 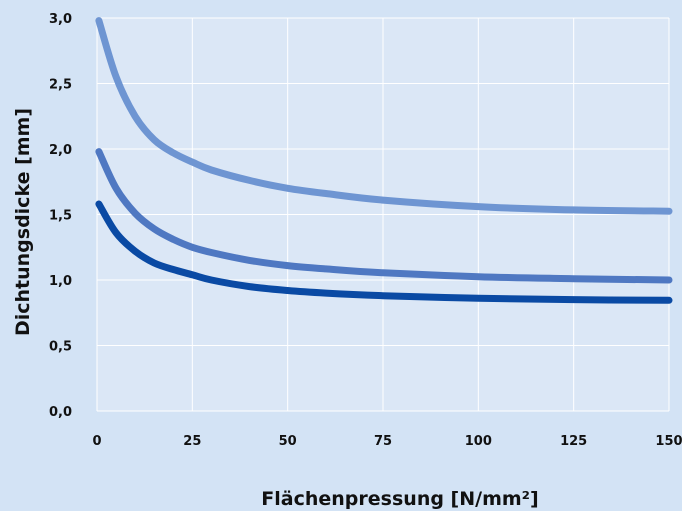 I want to click on y-tick-label: 1,5, so click(x=60, y=216).